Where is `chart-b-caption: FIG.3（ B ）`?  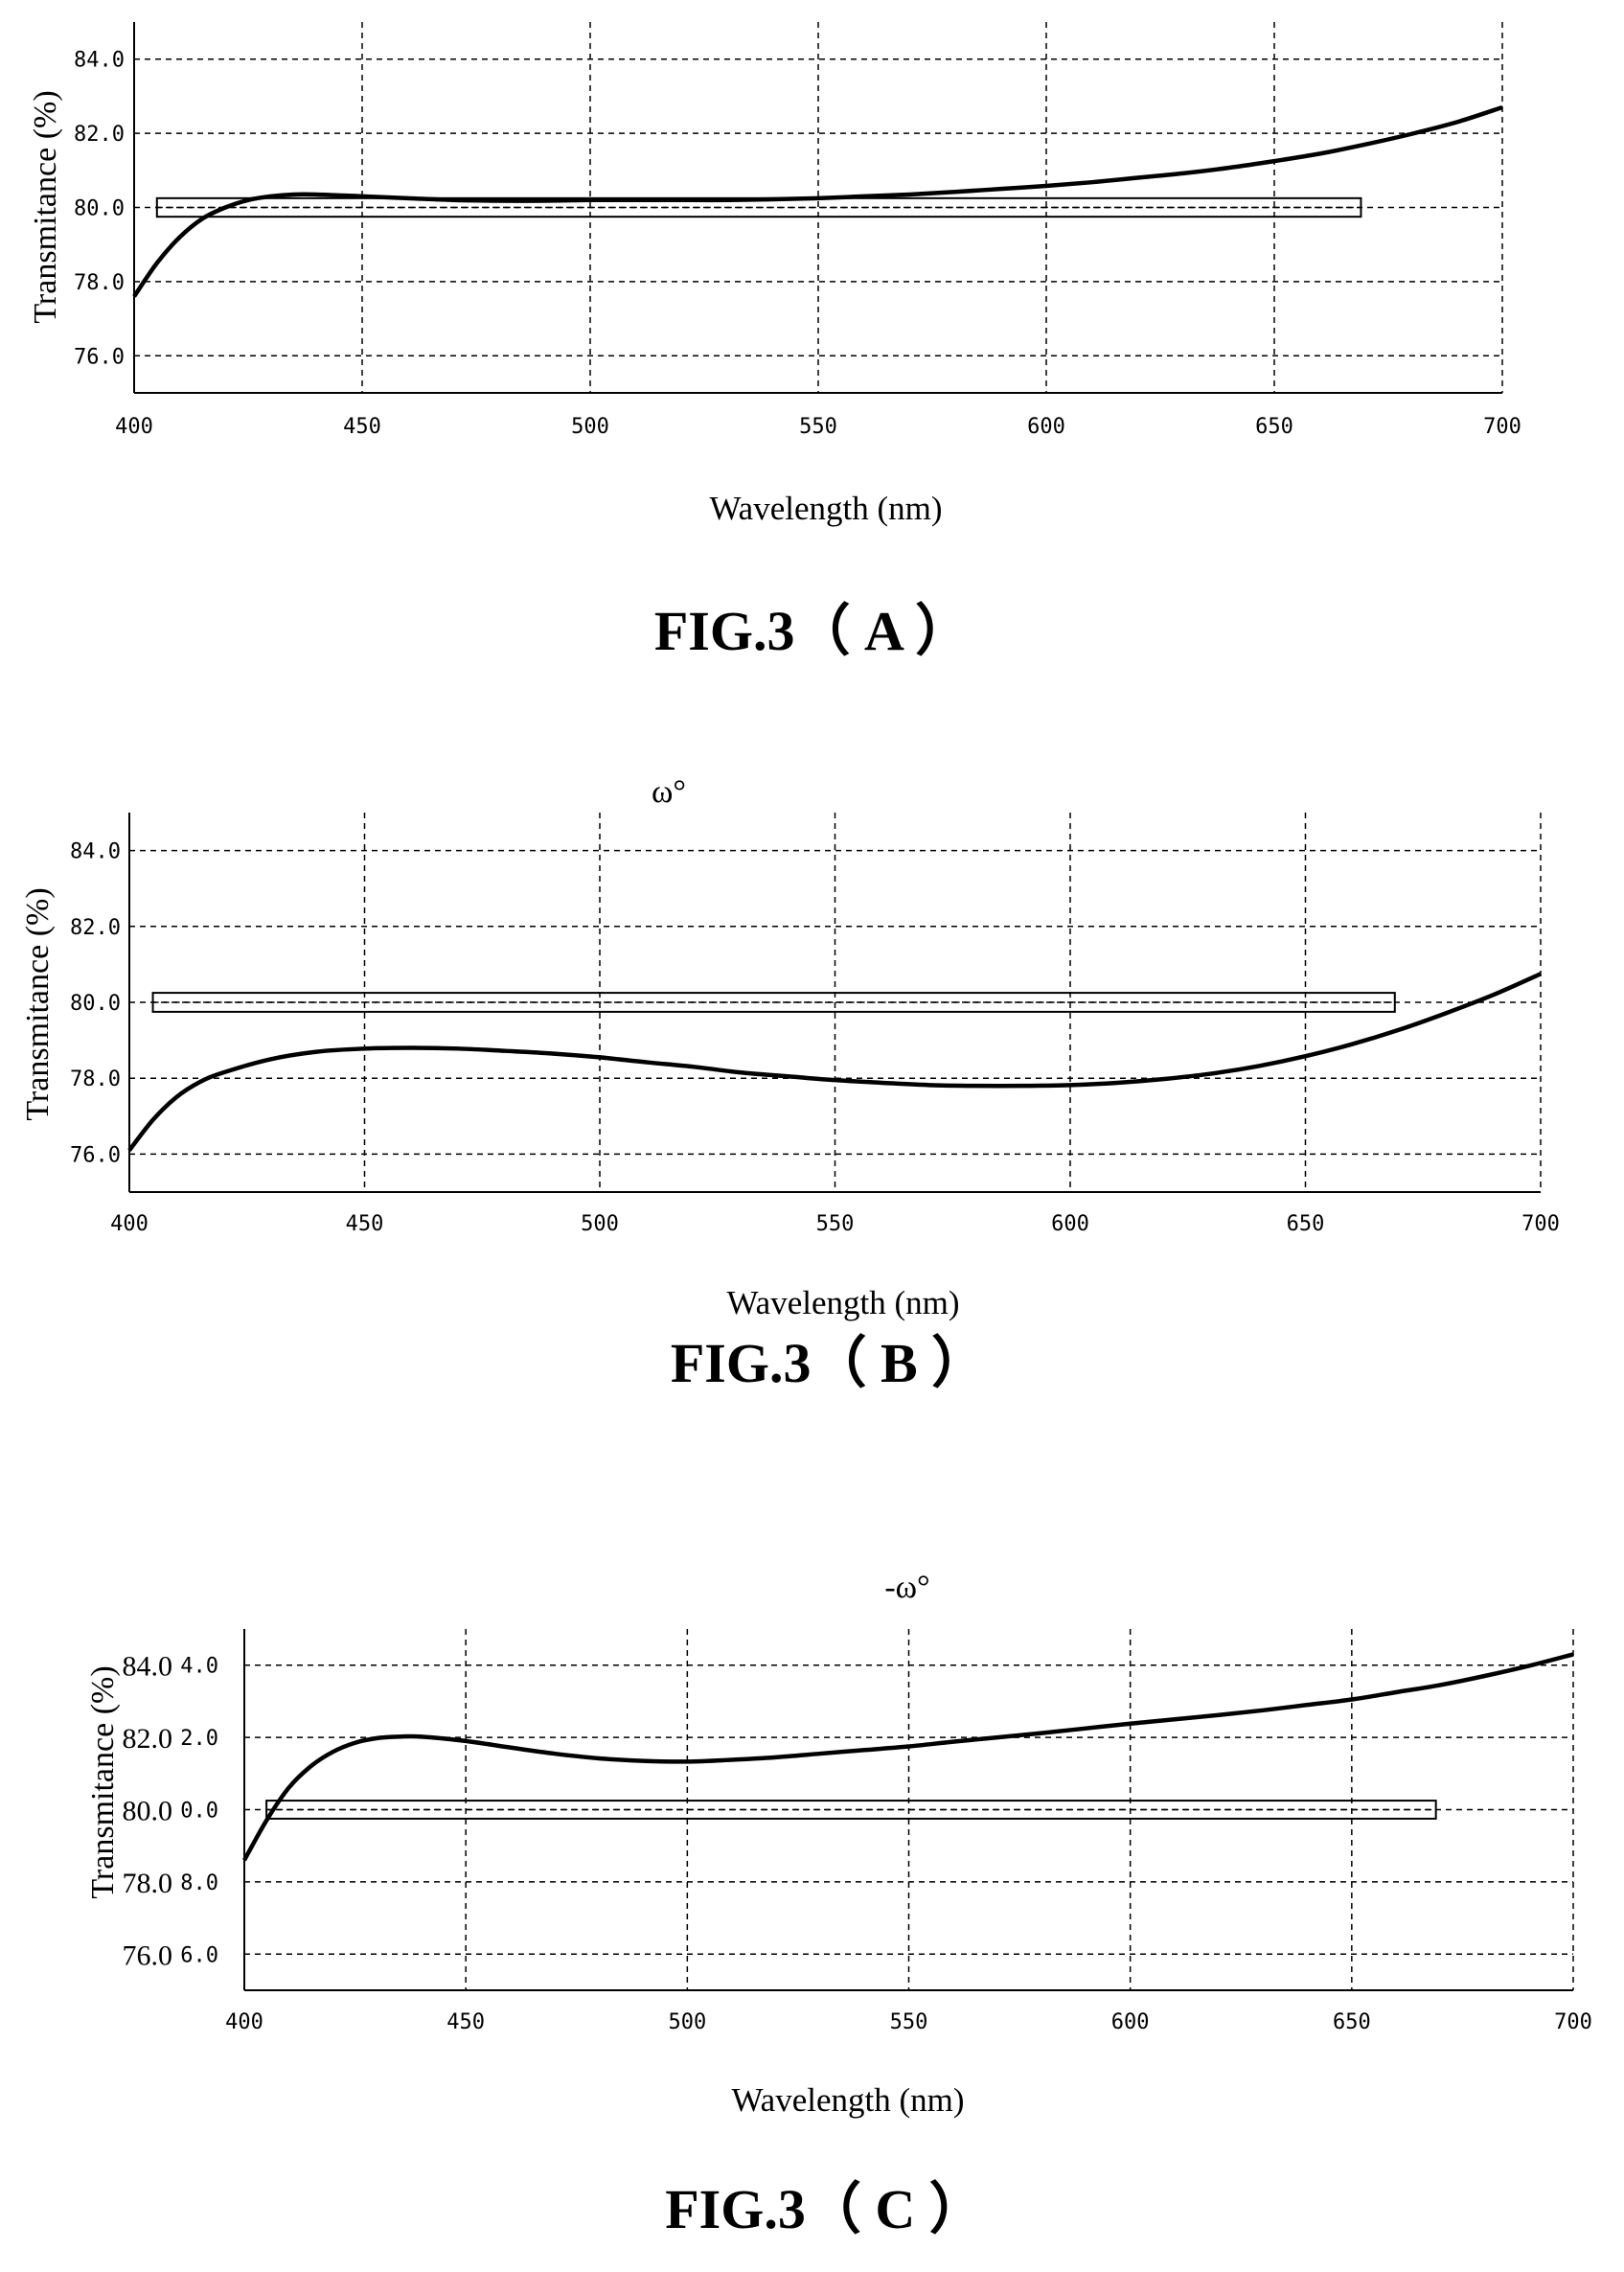 chart-b-caption: FIG.3（ B ） is located at coordinates (829, 1363).